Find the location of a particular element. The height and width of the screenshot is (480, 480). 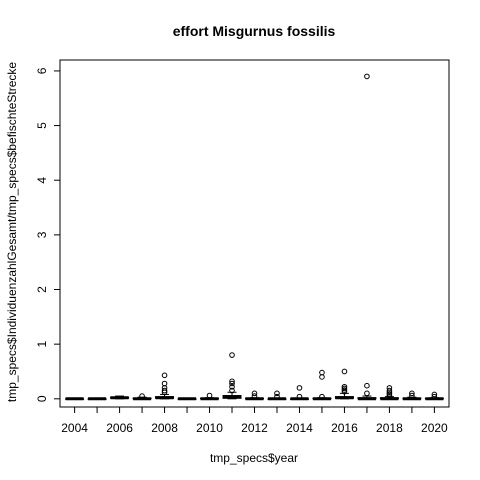

box-2010 is located at coordinates (210, 396).